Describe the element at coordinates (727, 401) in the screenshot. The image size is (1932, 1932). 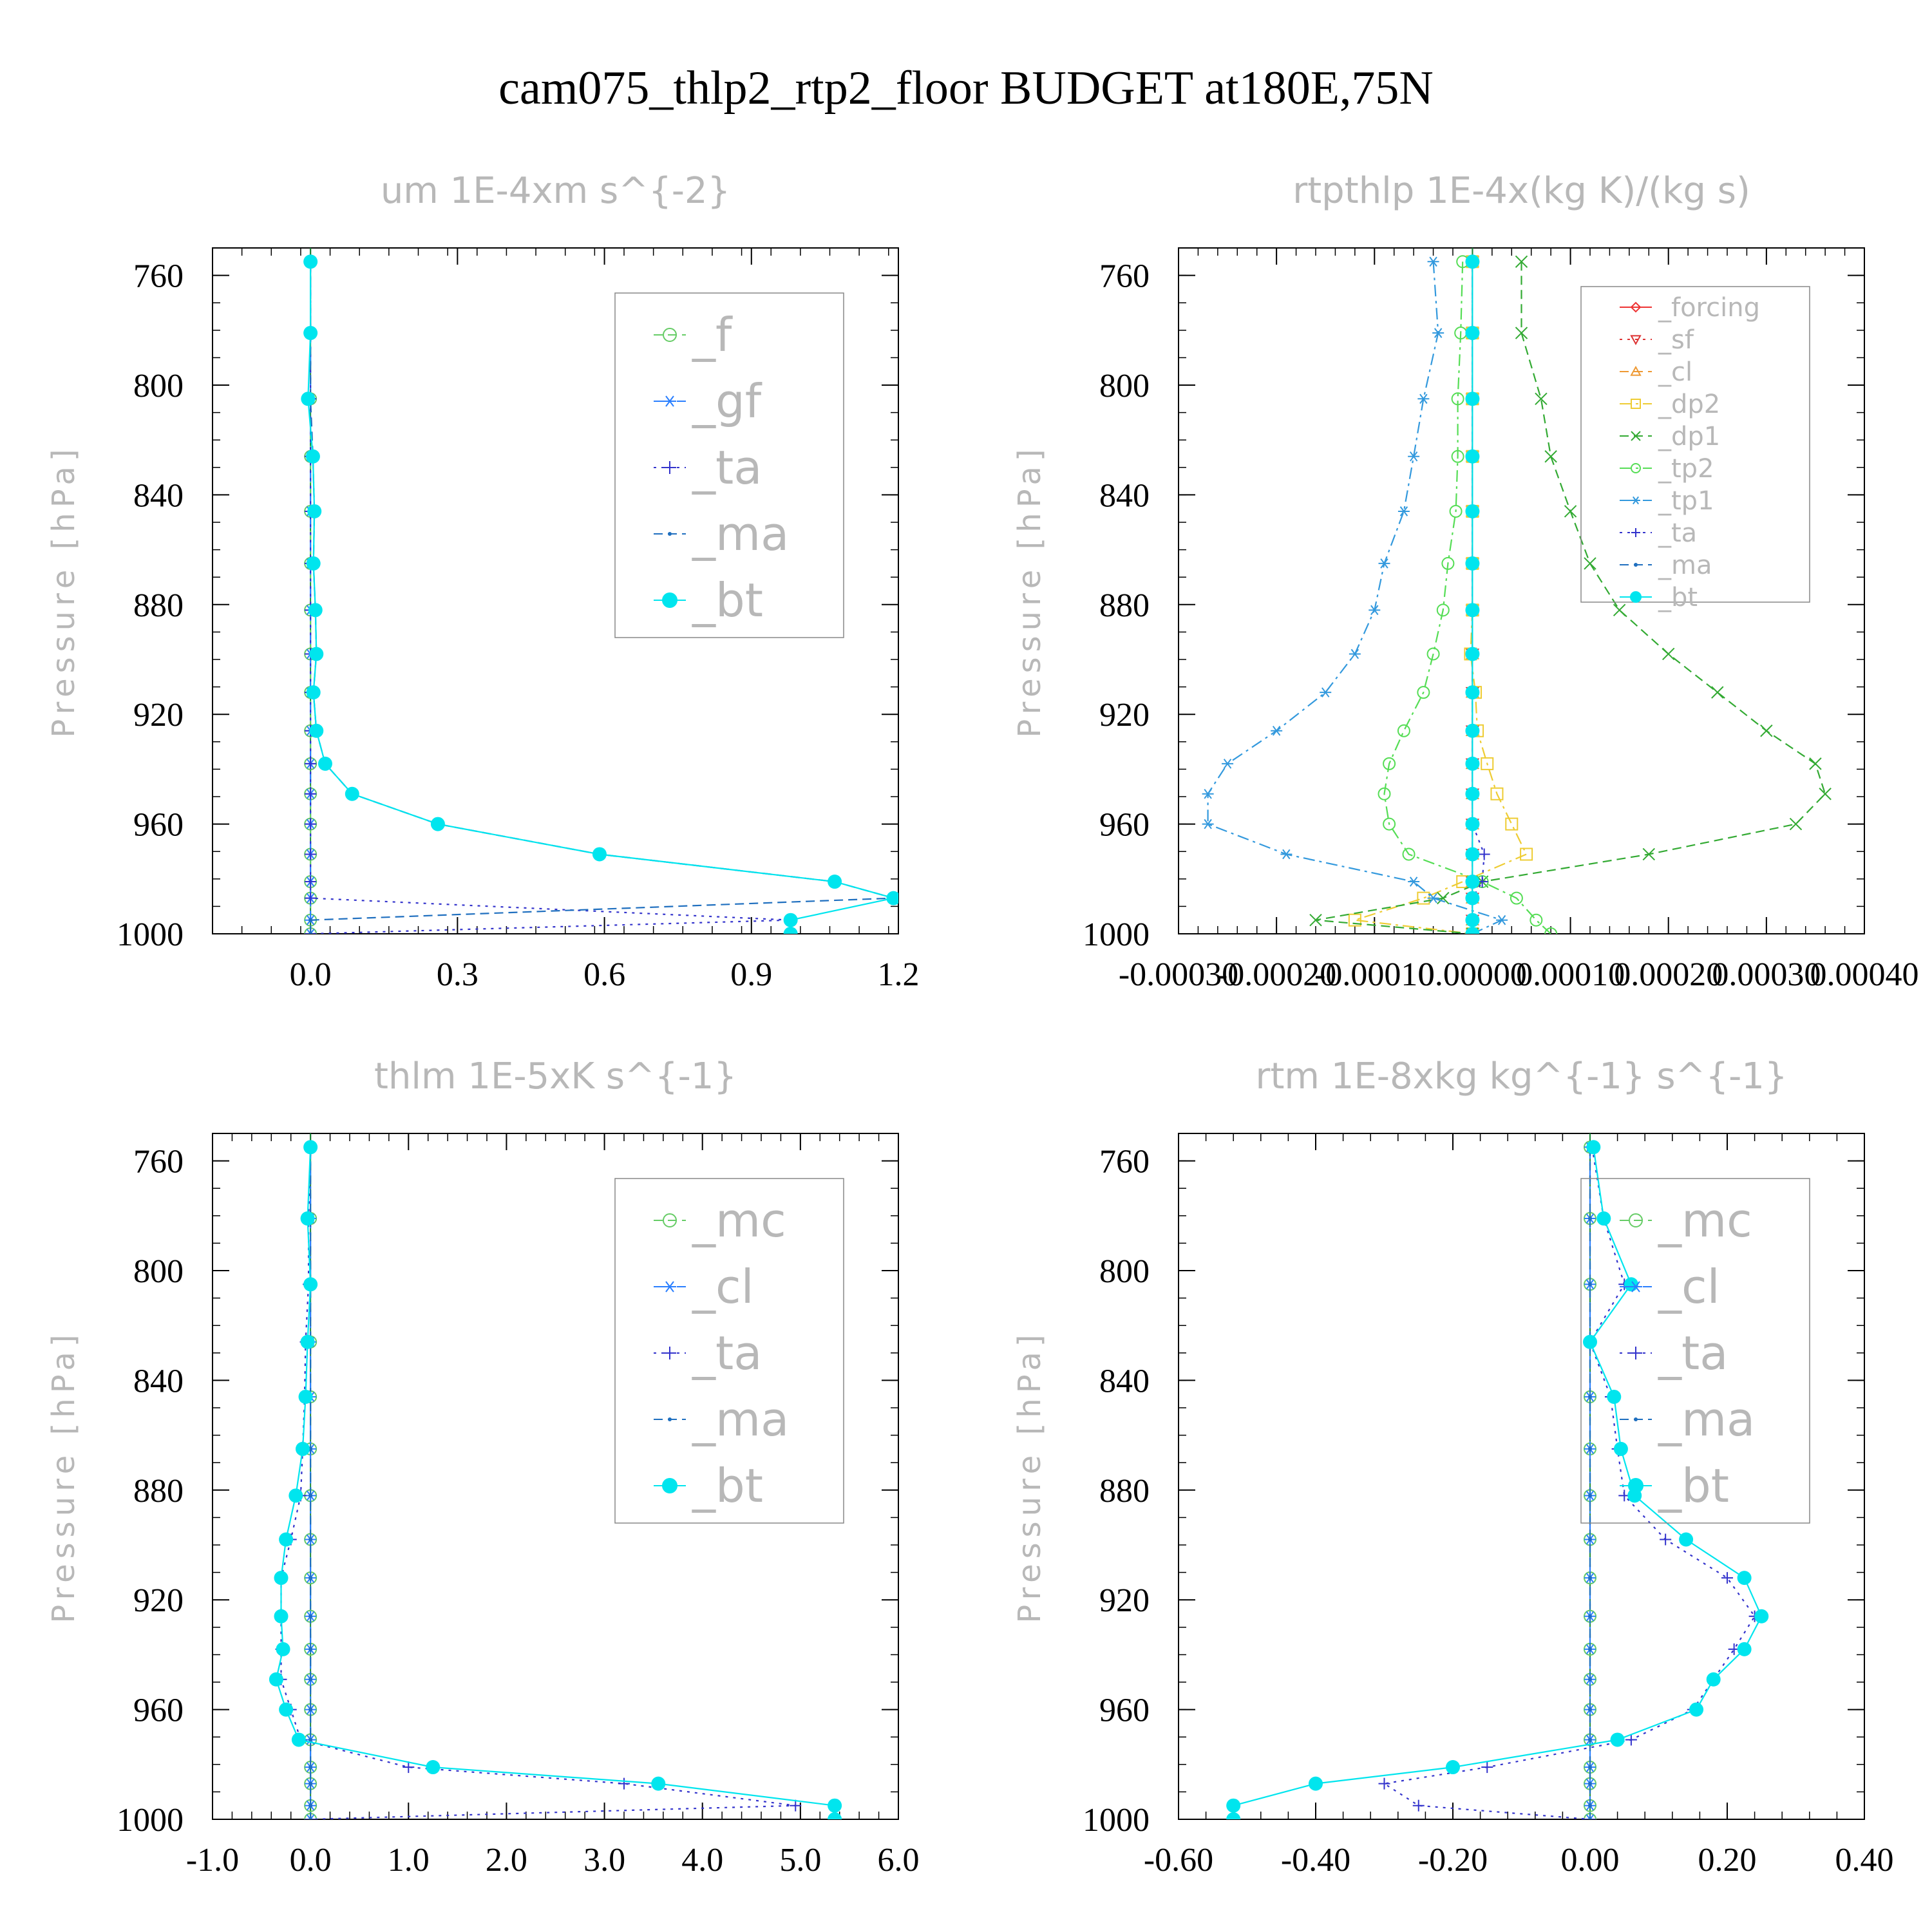
I see `legend-label: _gf` at that location.